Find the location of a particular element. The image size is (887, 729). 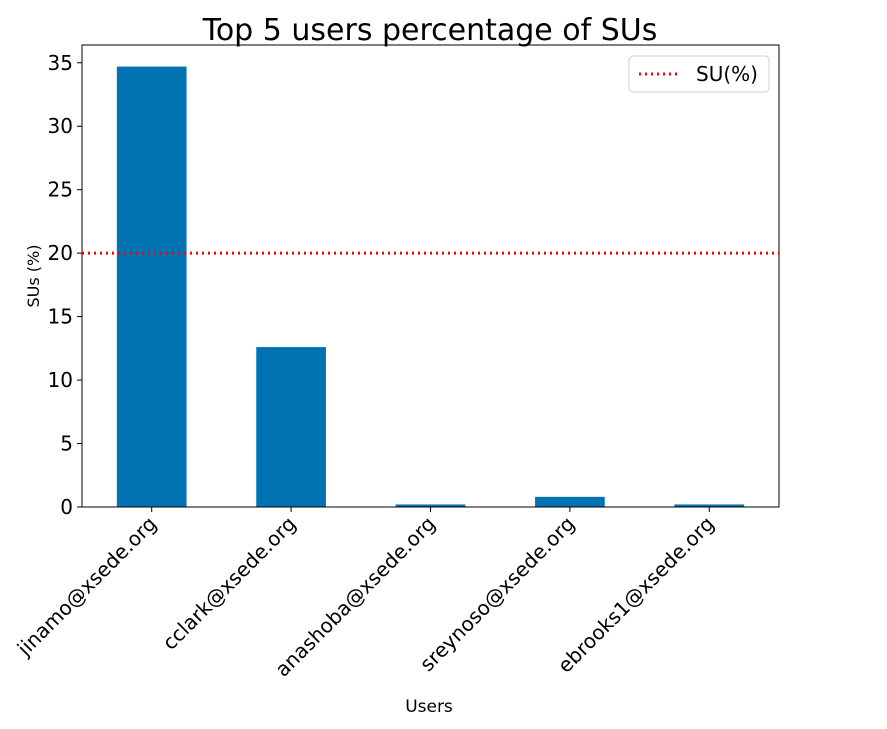

y-tick-label-4: 20 is located at coordinates (60, 253).